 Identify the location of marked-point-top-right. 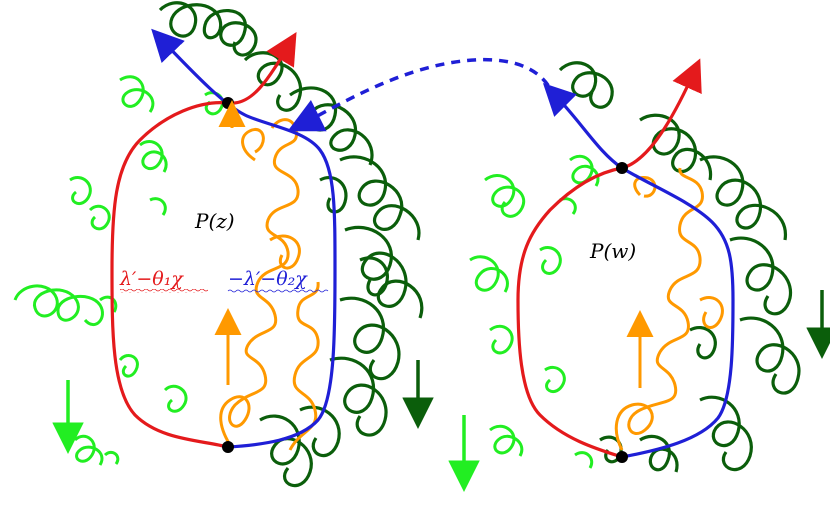
(622, 168).